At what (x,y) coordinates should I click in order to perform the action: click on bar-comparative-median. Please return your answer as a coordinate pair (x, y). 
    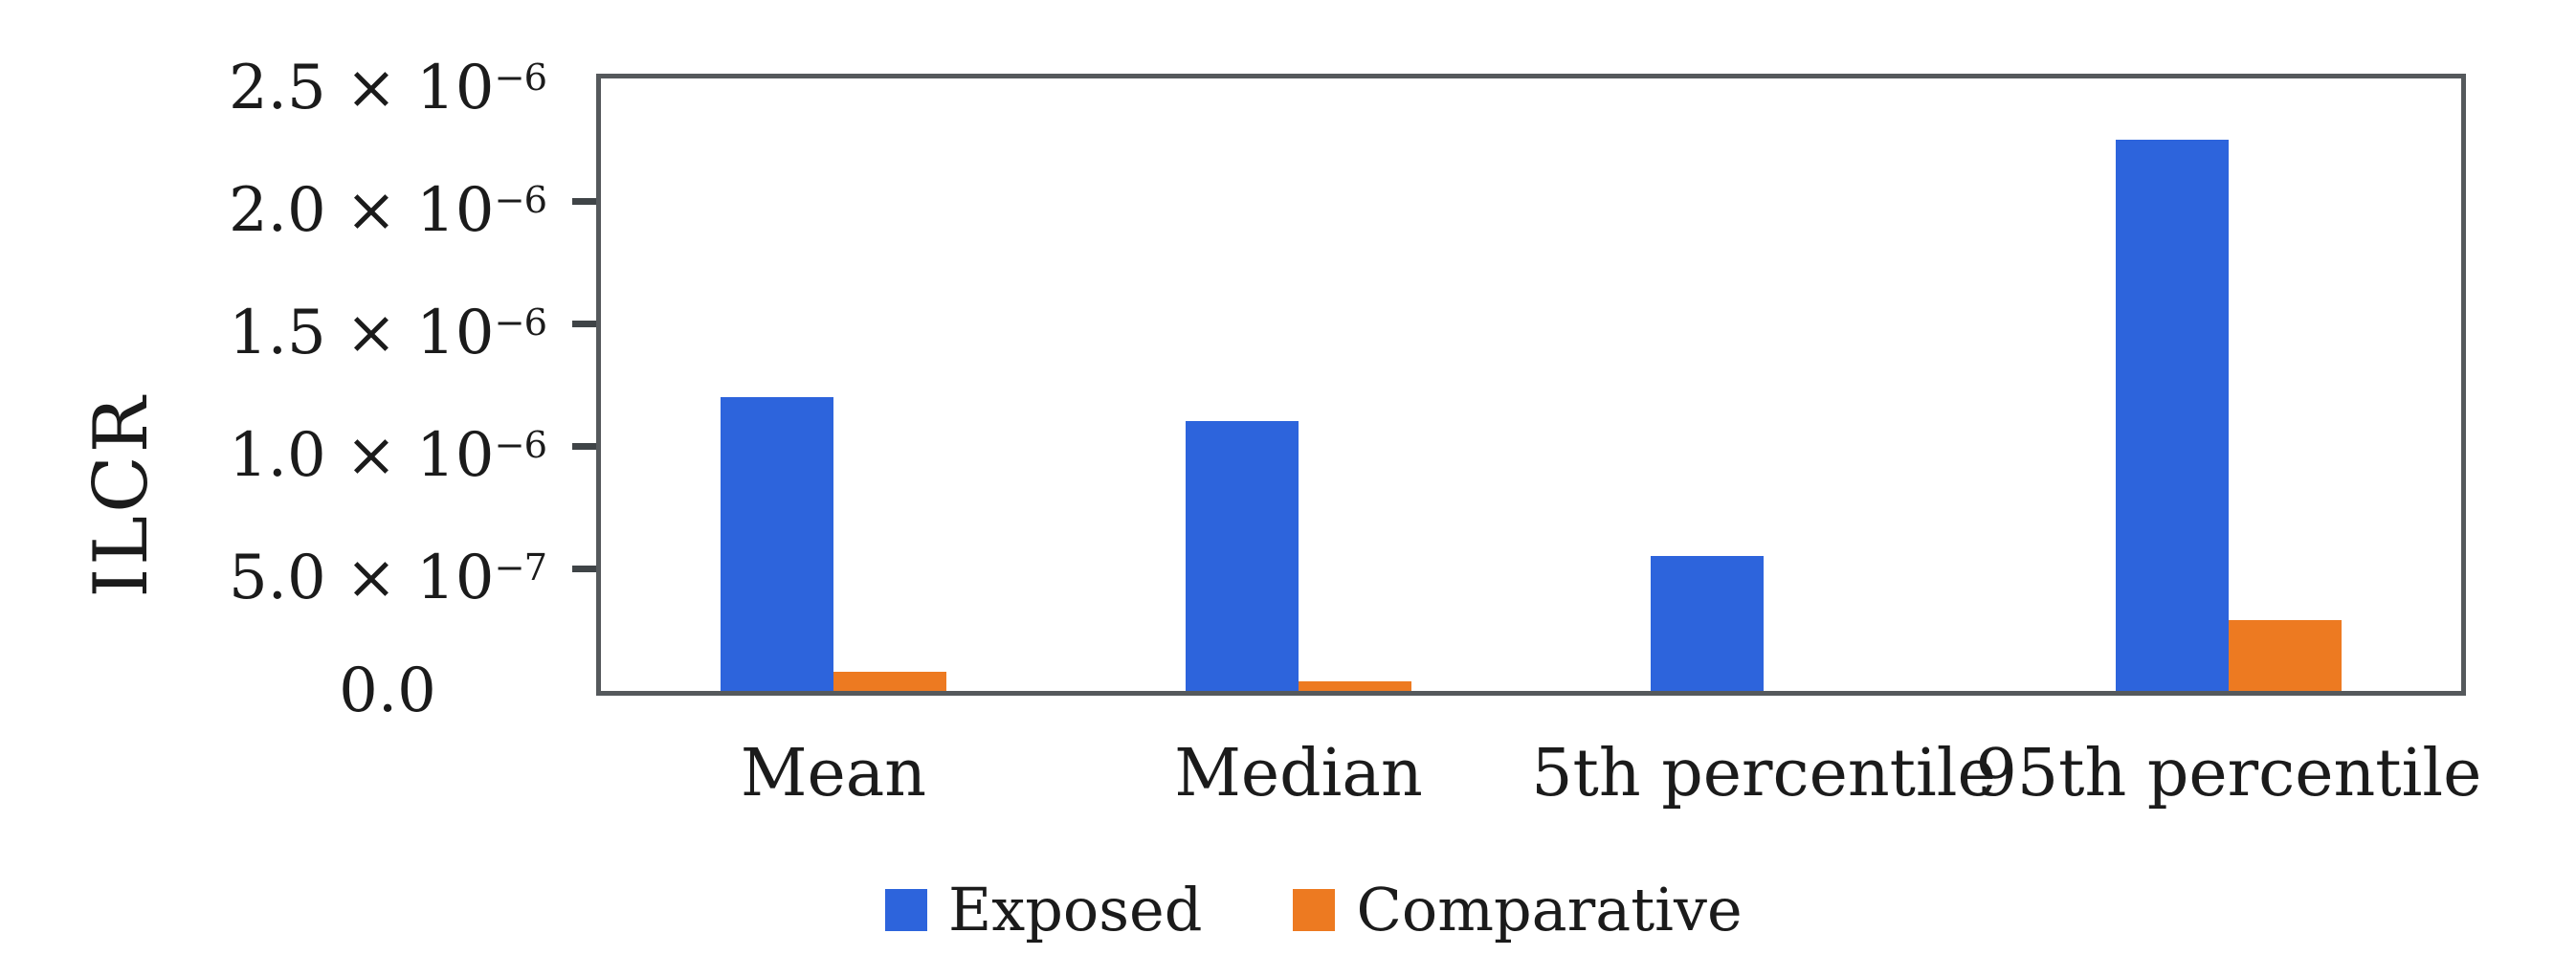
    Looking at the image, I should click on (1355, 686).